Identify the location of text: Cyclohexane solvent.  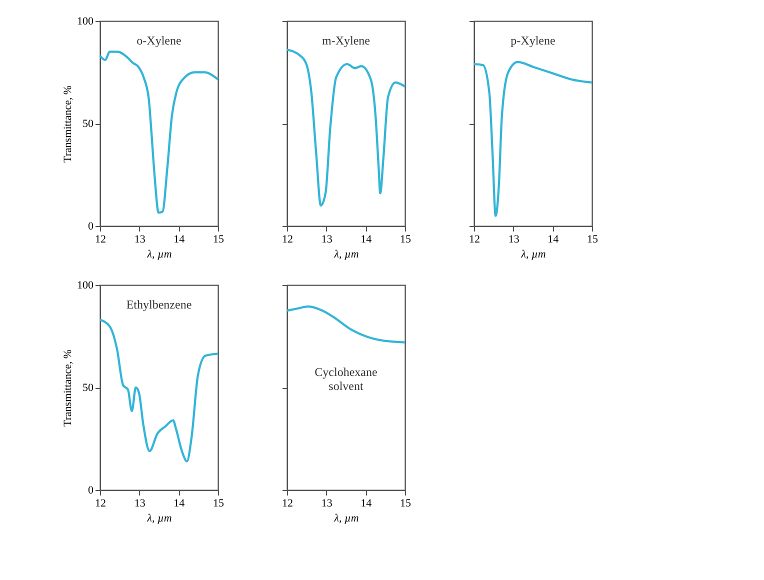
(346, 379).